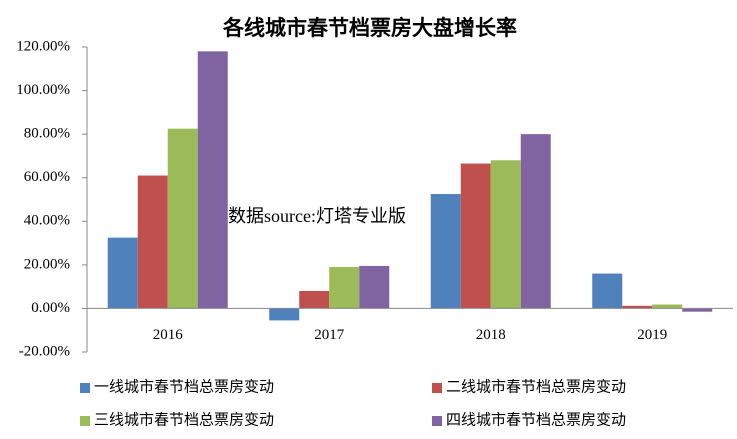 The height and width of the screenshot is (439, 737). Describe the element at coordinates (44, 351) in the screenshot. I see `y-tick-label: -20.00%` at that location.